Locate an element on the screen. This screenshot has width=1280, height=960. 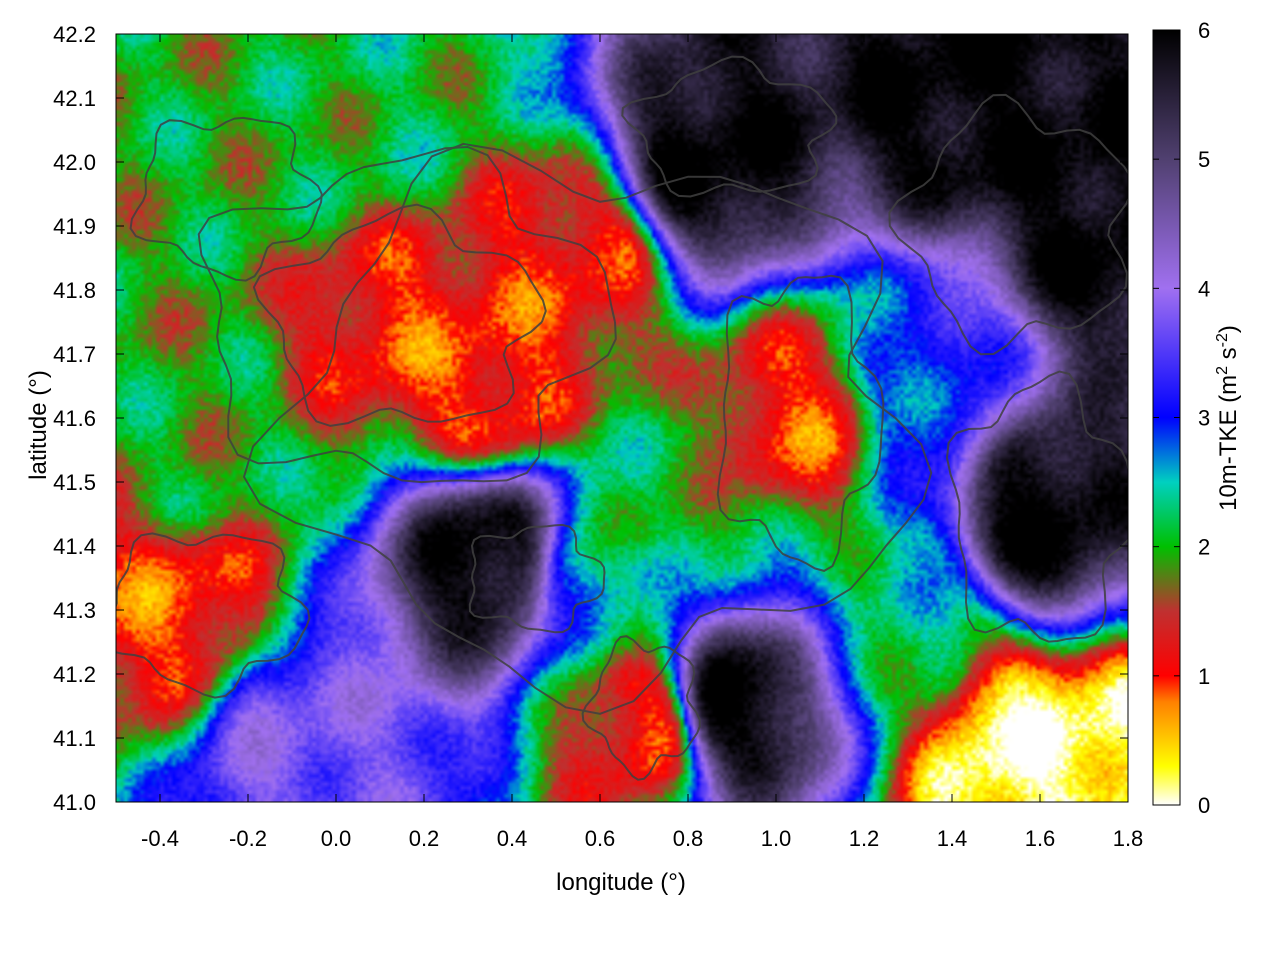
x-tick-label: -0.2 is located at coordinates (248, 838).